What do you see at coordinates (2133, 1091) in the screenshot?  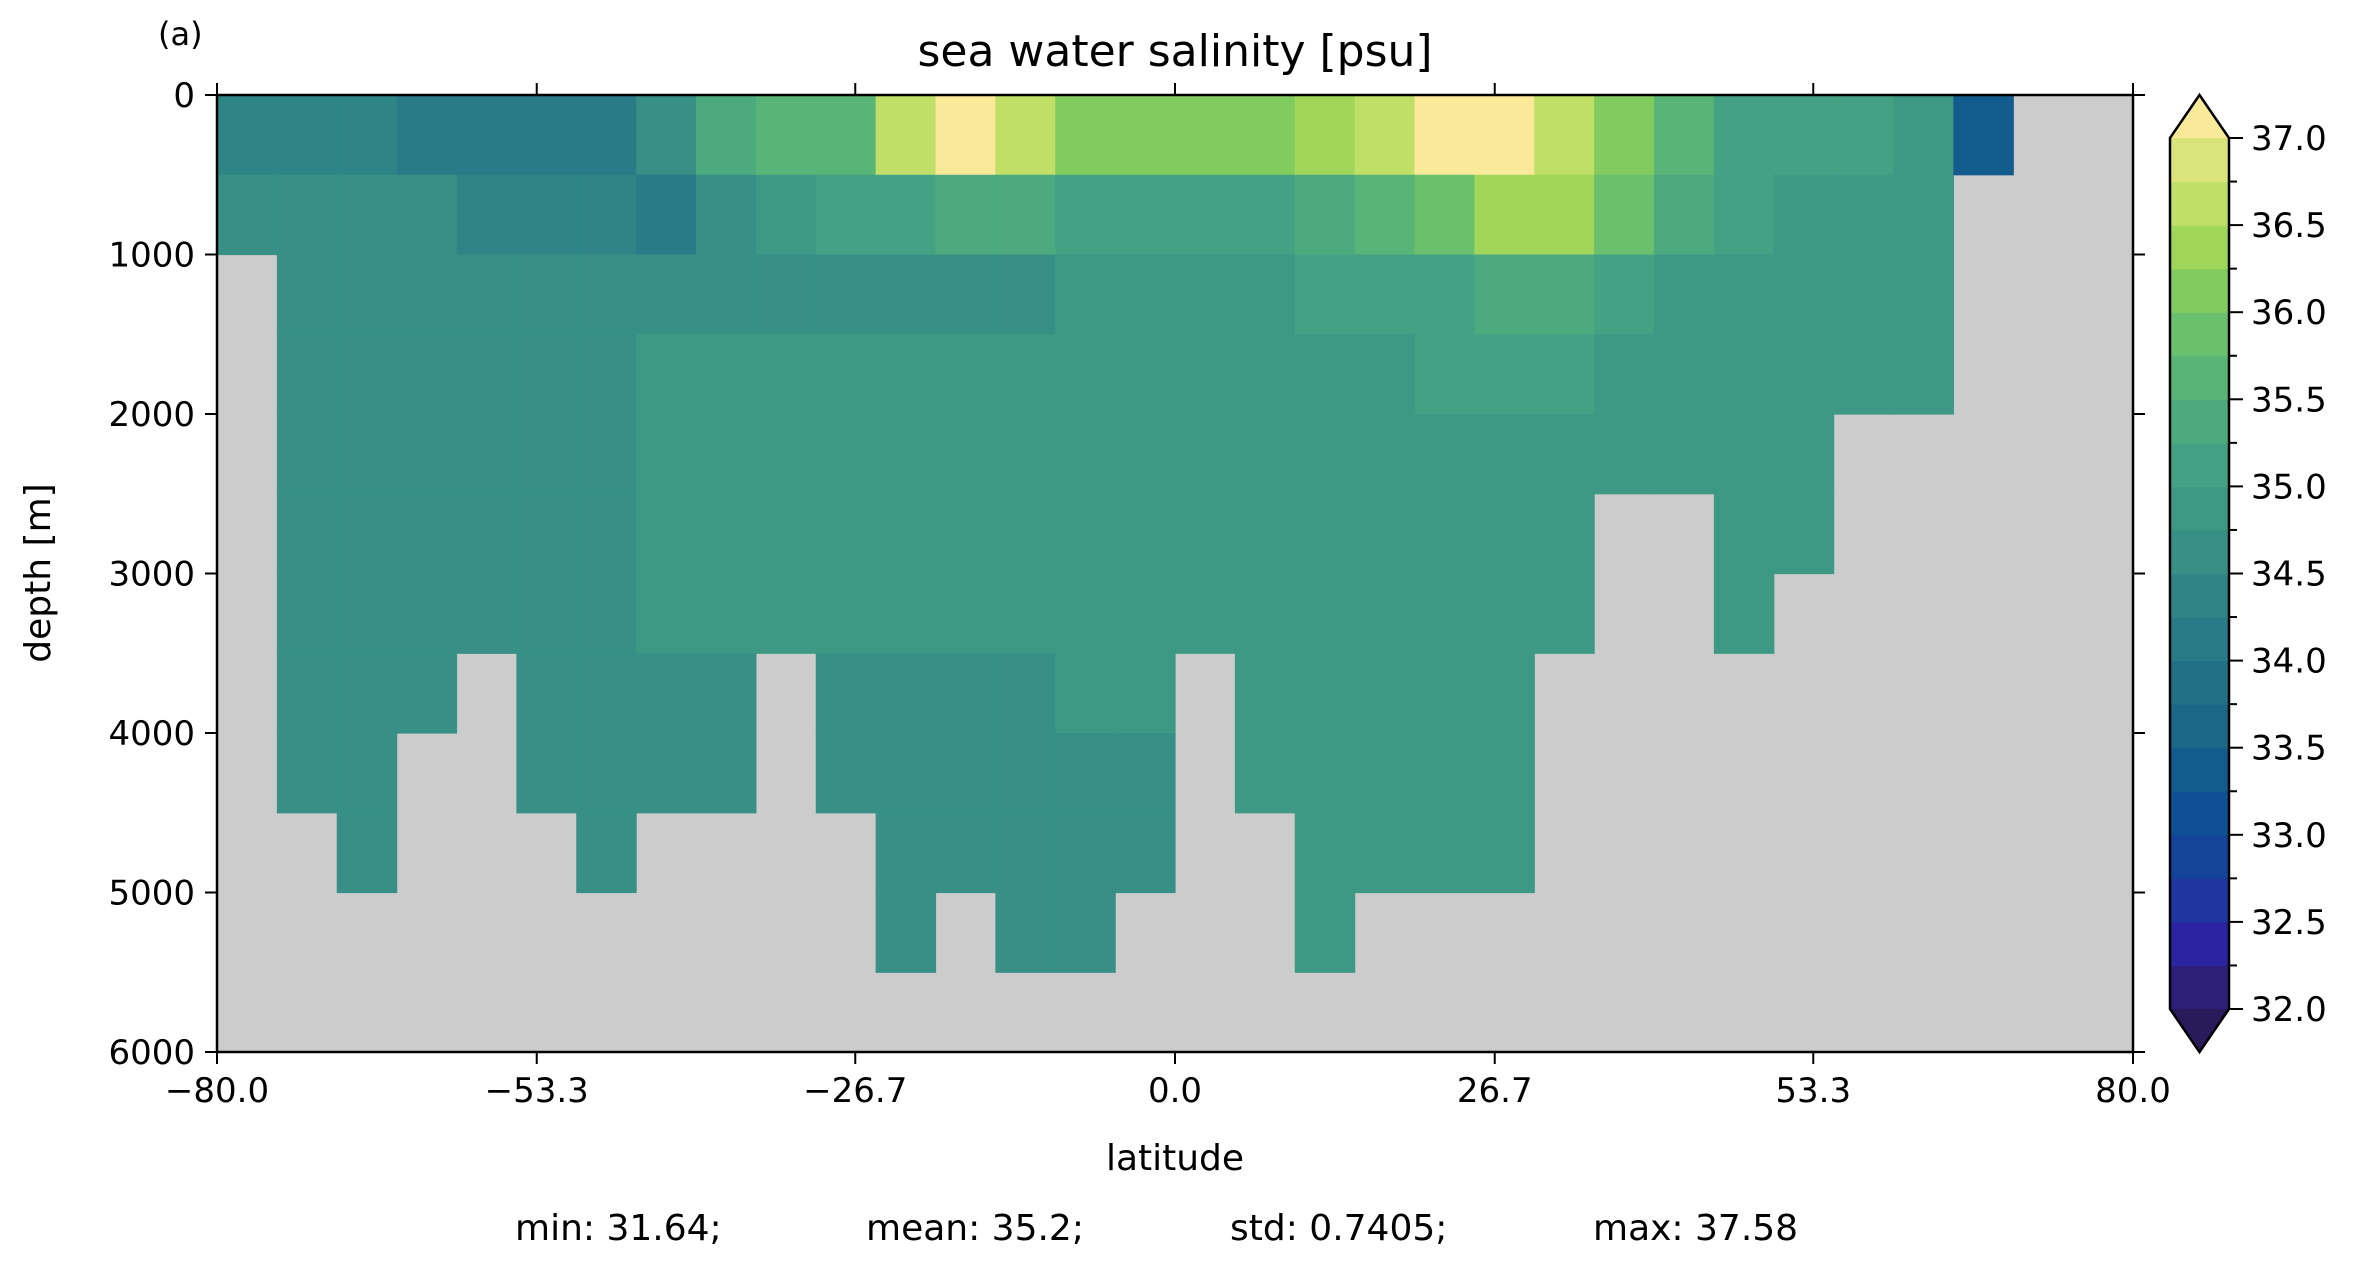 I see `x-tick-label: 80.0` at bounding box center [2133, 1091].